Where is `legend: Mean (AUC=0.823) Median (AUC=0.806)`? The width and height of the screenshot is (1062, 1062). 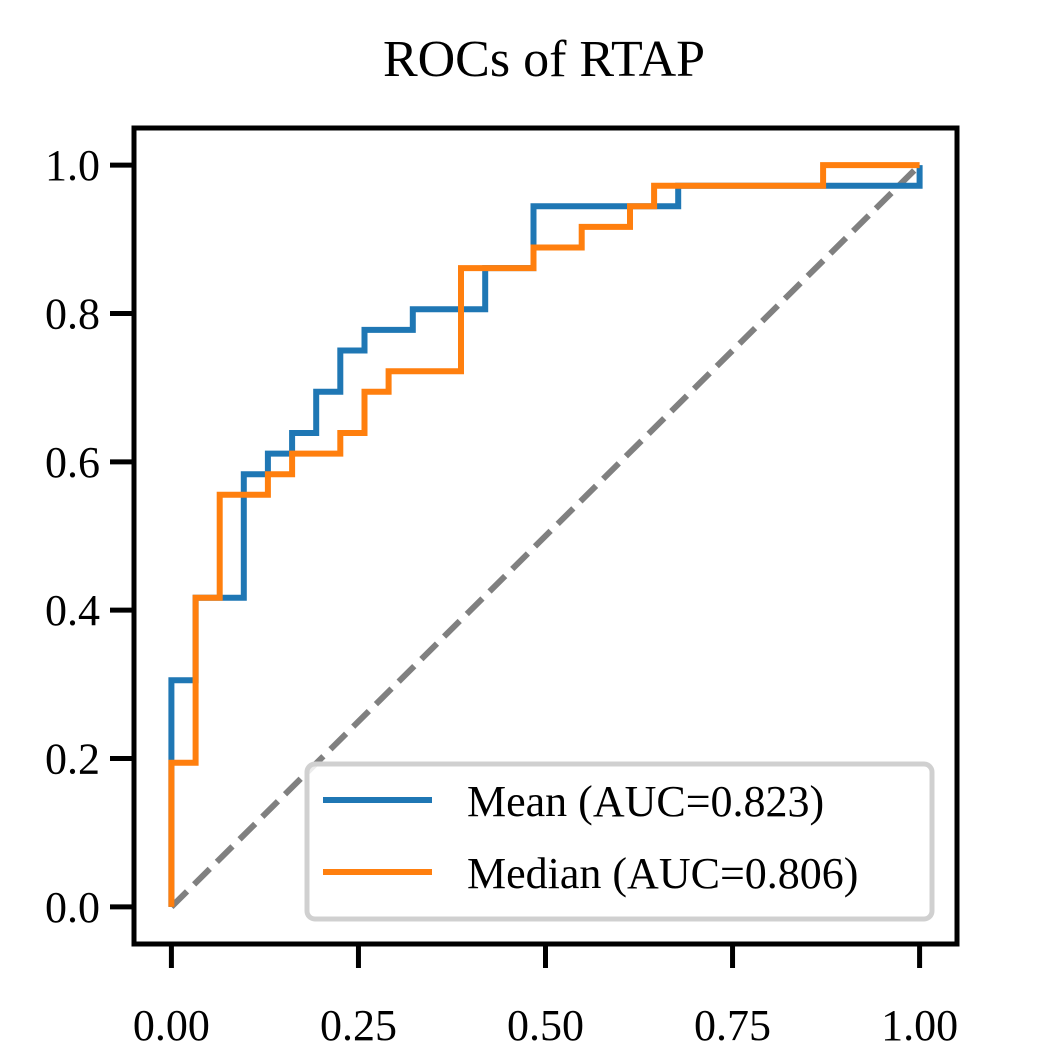 legend: Mean (AUC=0.823) Median (AUC=0.806) is located at coordinates (619, 841).